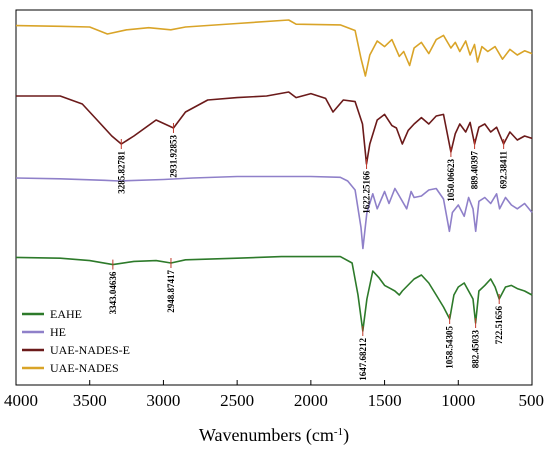 Image resolution: width=550 pixels, height=450 pixels. I want to click on x-tick-label: 1500, so click(385, 400).